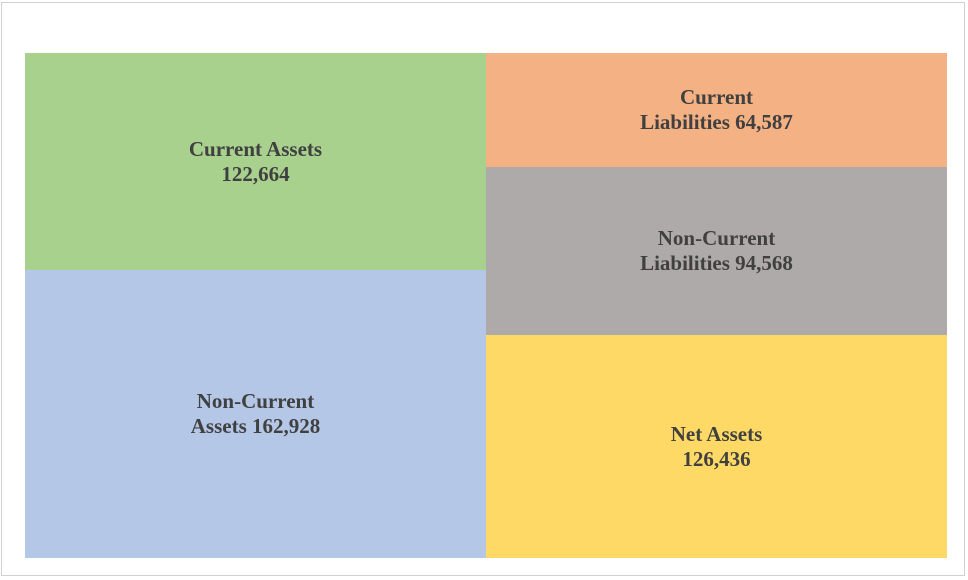 The height and width of the screenshot is (580, 968). I want to click on treemap-cell-current-liabilities: Current Liabilities 64,587, so click(716, 110).